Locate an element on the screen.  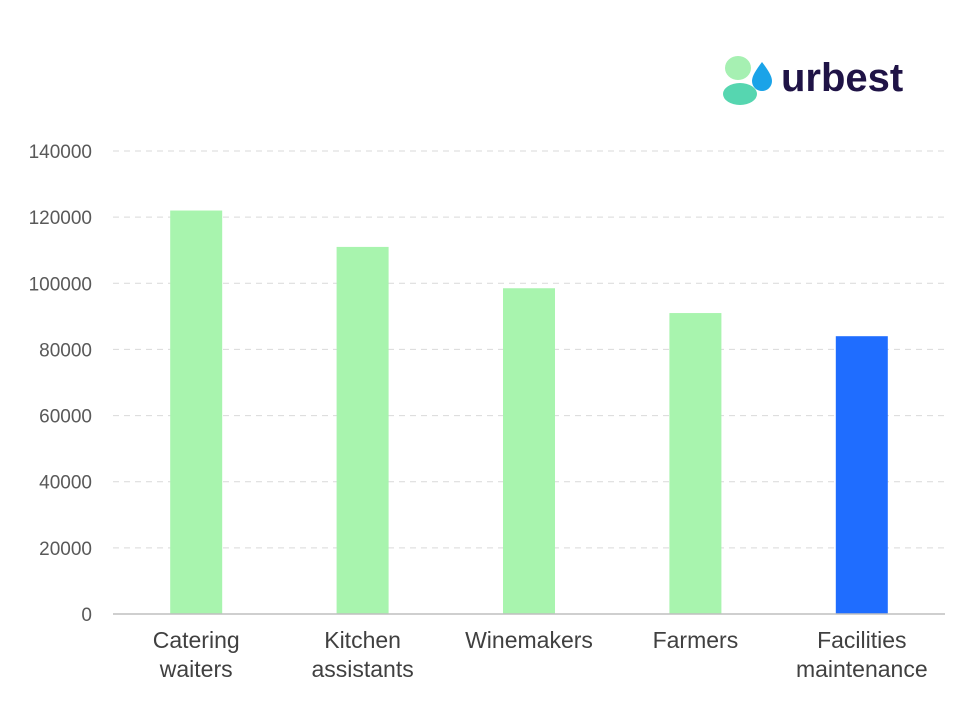
x-category-label: Catering is located at coordinates (196, 640).